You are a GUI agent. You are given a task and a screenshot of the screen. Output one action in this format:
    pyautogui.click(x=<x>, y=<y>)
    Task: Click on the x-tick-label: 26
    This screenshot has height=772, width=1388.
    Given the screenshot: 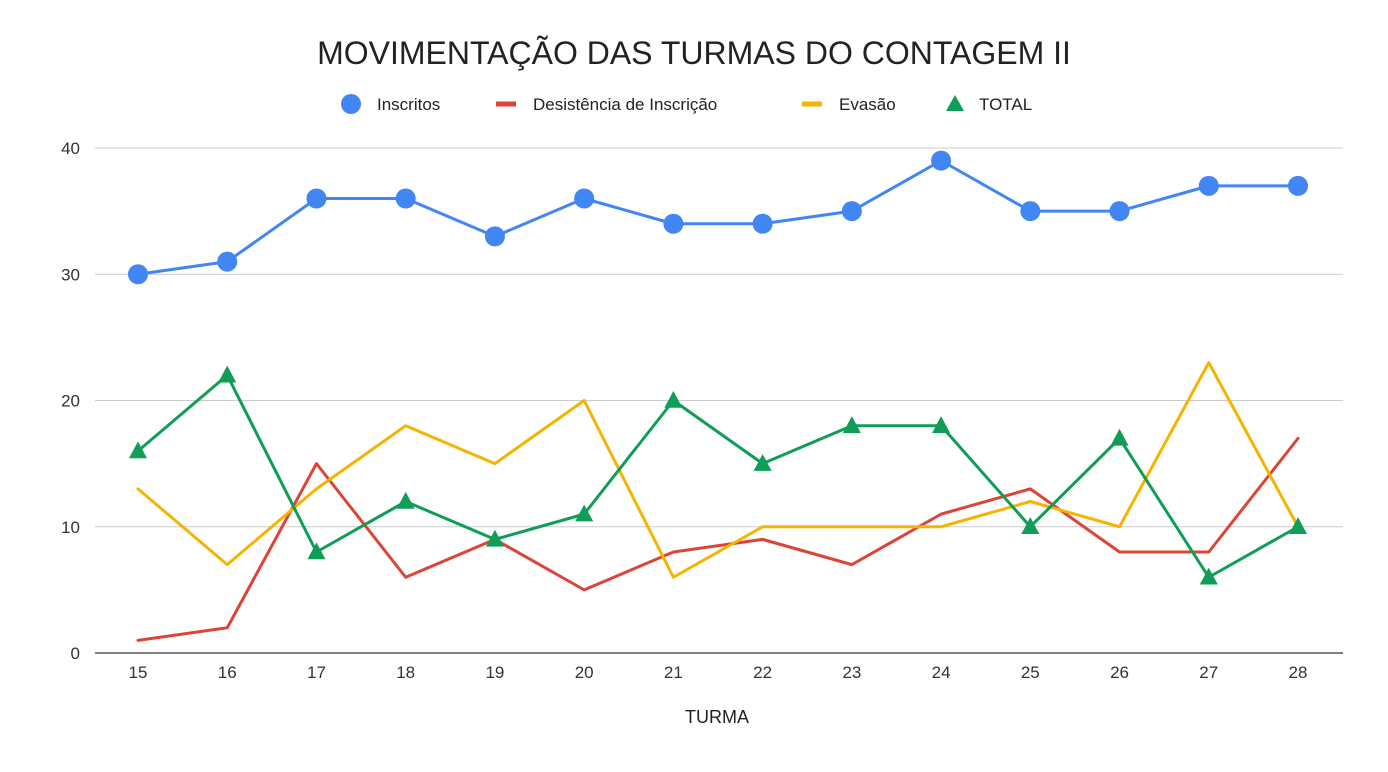 What is the action you would take?
    pyautogui.click(x=1119, y=672)
    